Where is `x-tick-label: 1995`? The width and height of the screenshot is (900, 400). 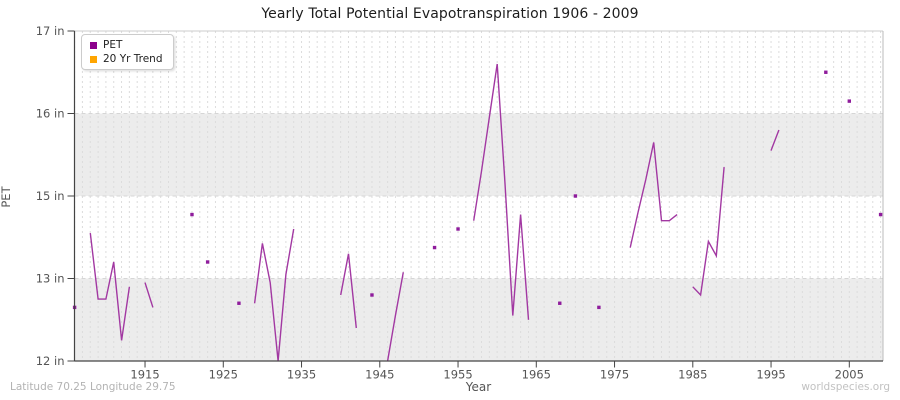 x-tick-label: 1995 is located at coordinates (770, 375).